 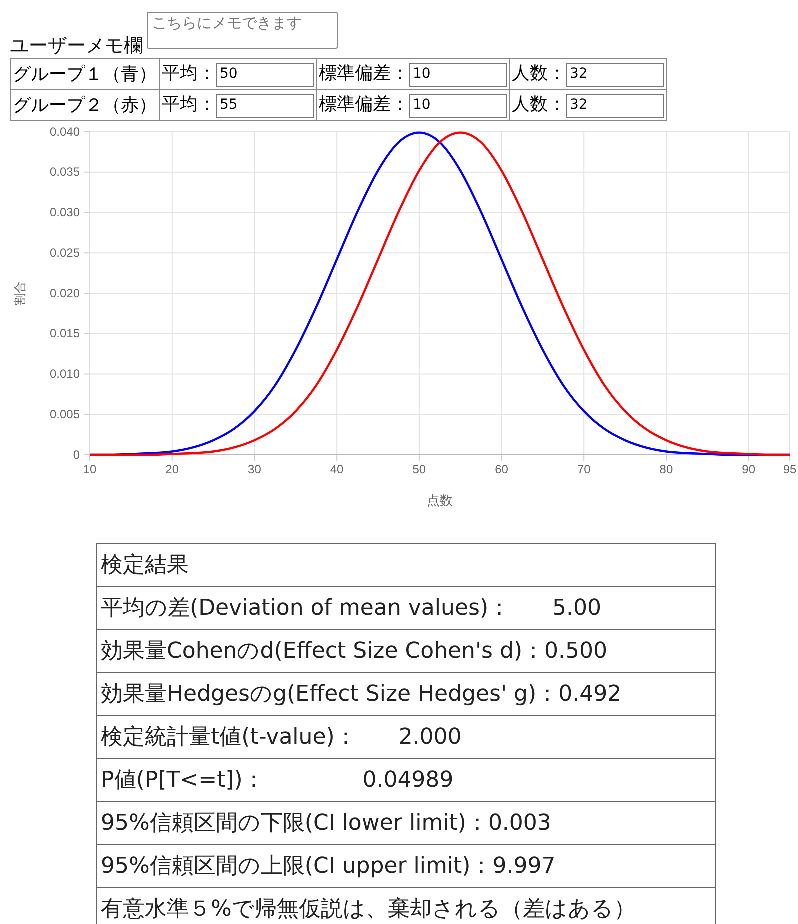 What do you see at coordinates (406, 780) in the screenshot?
I see `text: P値(P[T<=t])： 0.04989` at bounding box center [406, 780].